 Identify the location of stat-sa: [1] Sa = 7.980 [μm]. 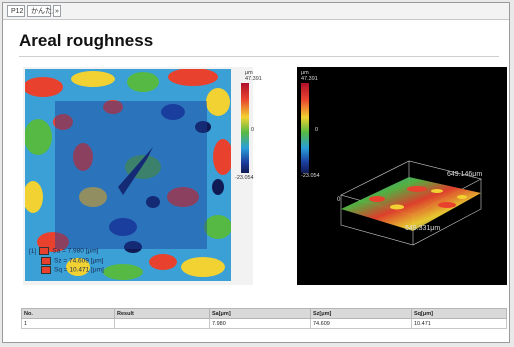
(84, 252).